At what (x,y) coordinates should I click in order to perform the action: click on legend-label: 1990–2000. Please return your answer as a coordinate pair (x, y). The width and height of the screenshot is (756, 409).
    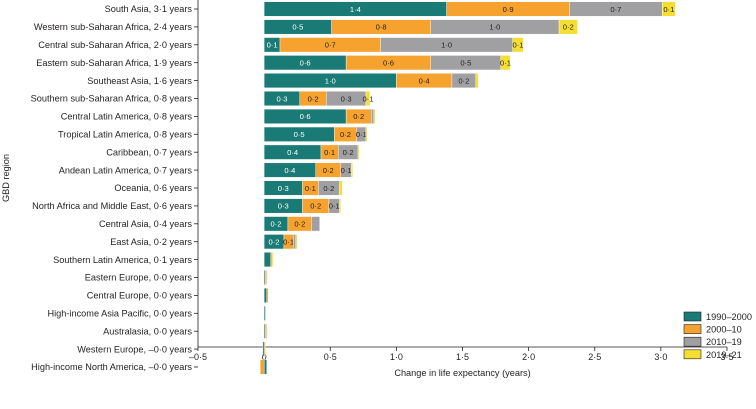
    Looking at the image, I should click on (729, 317).